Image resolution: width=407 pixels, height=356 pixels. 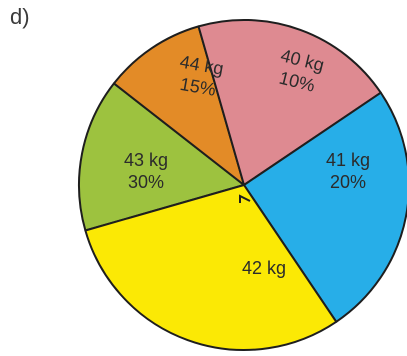 What do you see at coordinates (348, 182) in the screenshot?
I see `slice-percent-label: 20%` at bounding box center [348, 182].